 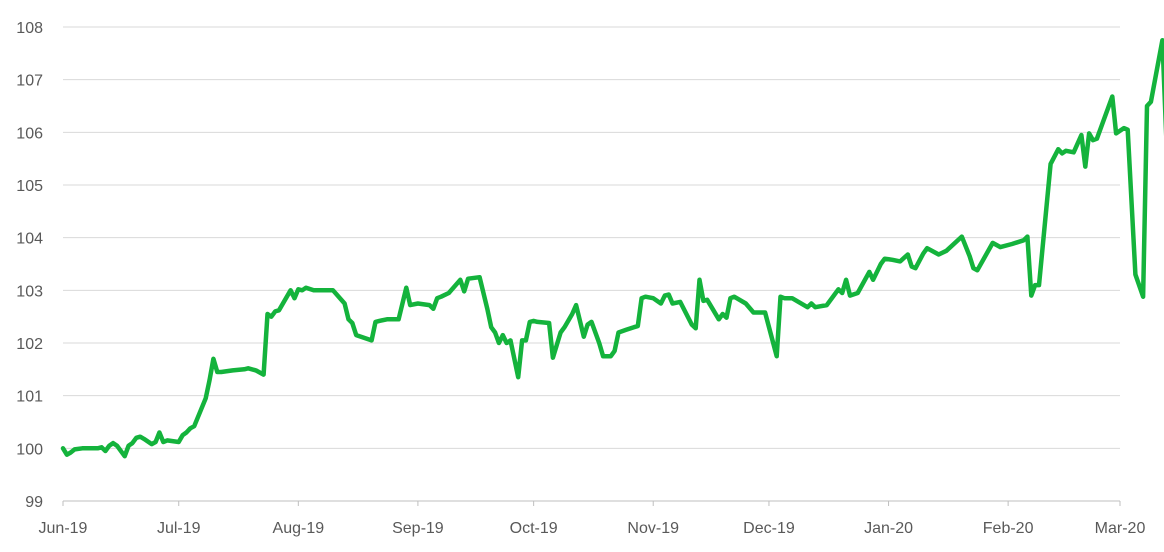 I want to click on y-axis-tick-labels: 99 100 101 102 103 104 105 106 107 108, so click(x=29, y=265).